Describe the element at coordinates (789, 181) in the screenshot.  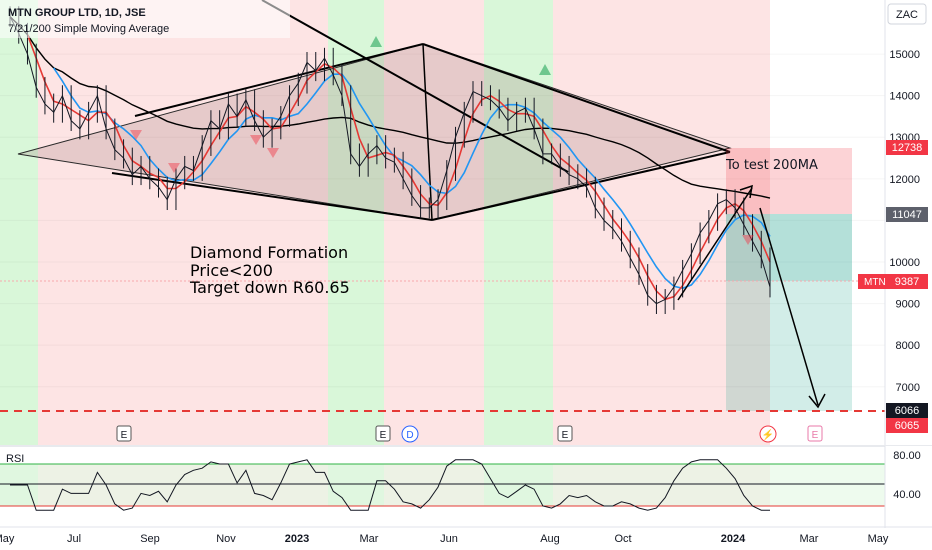
I see `stop-zone` at that location.